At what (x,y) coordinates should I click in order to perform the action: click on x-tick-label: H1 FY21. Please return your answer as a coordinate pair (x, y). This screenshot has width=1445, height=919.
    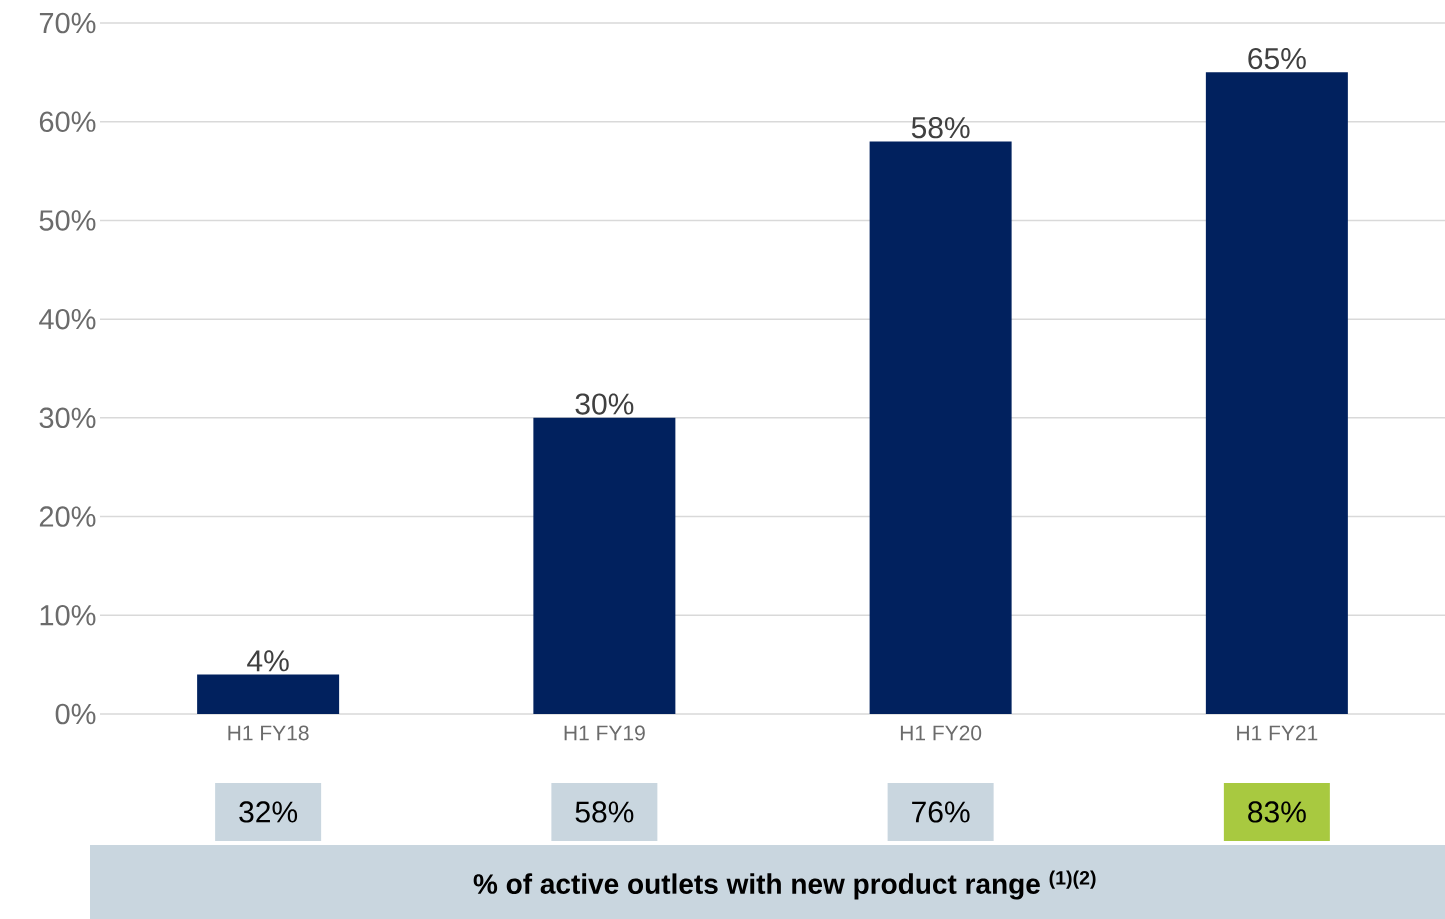
    Looking at the image, I should click on (1277, 733).